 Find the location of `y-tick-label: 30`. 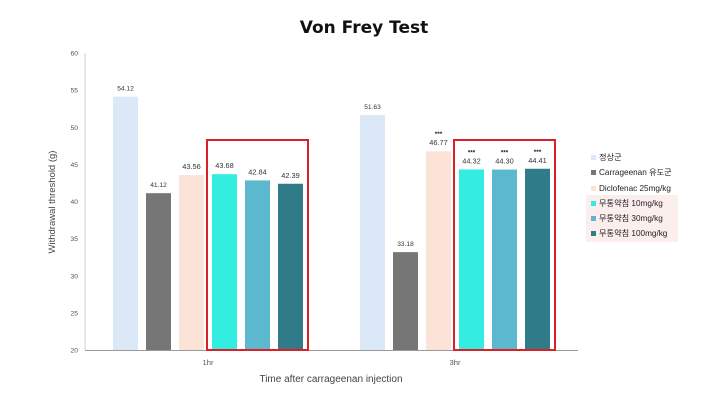

y-tick-label: 30 is located at coordinates (74, 276).